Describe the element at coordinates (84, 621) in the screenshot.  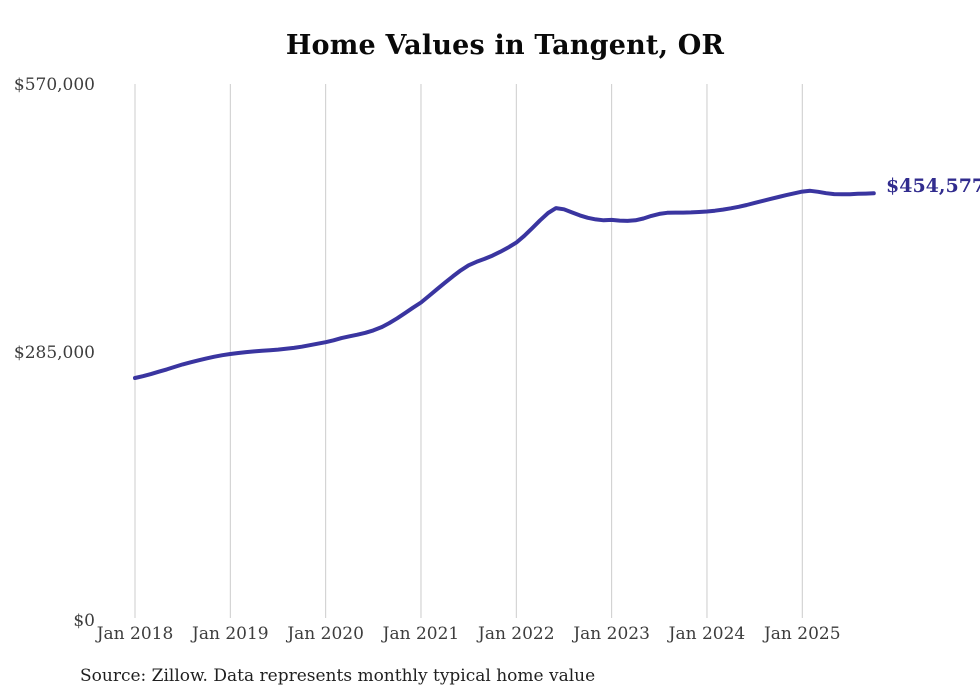
I see `y-axis-tick-0: $0` at that location.